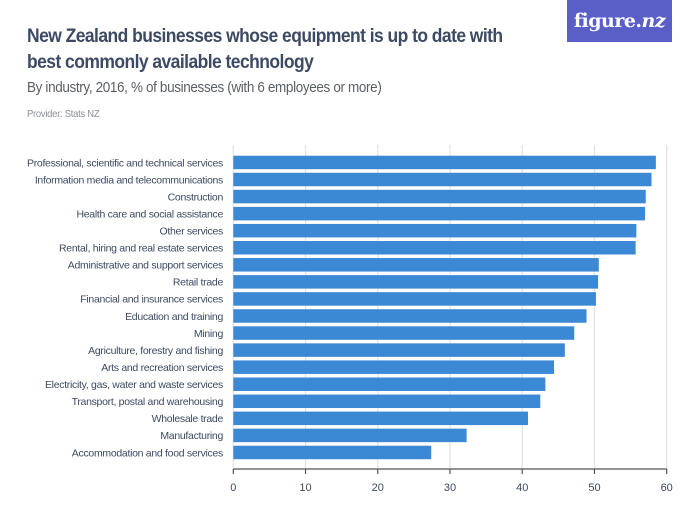 The height and width of the screenshot is (525, 700). What do you see at coordinates (188, 419) in the screenshot?
I see `category-label: Wholesale trade` at bounding box center [188, 419].